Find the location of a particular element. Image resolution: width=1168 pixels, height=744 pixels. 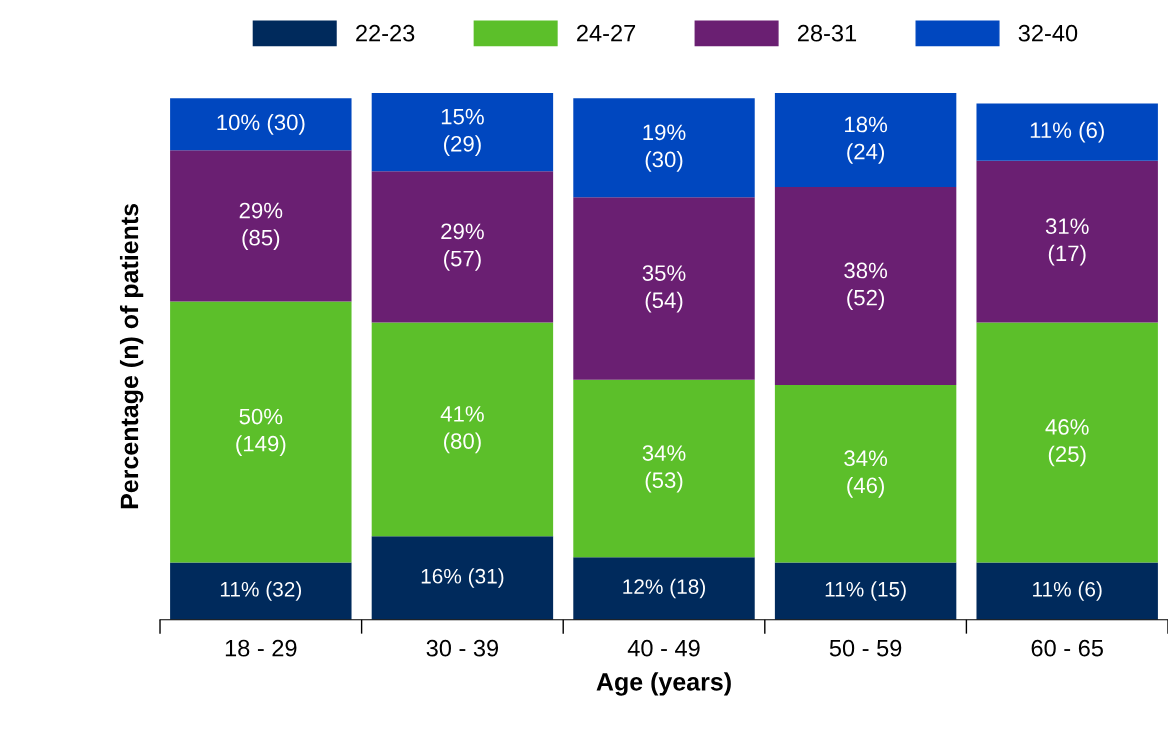

data-label: 34% (53) is located at coordinates (664, 469).